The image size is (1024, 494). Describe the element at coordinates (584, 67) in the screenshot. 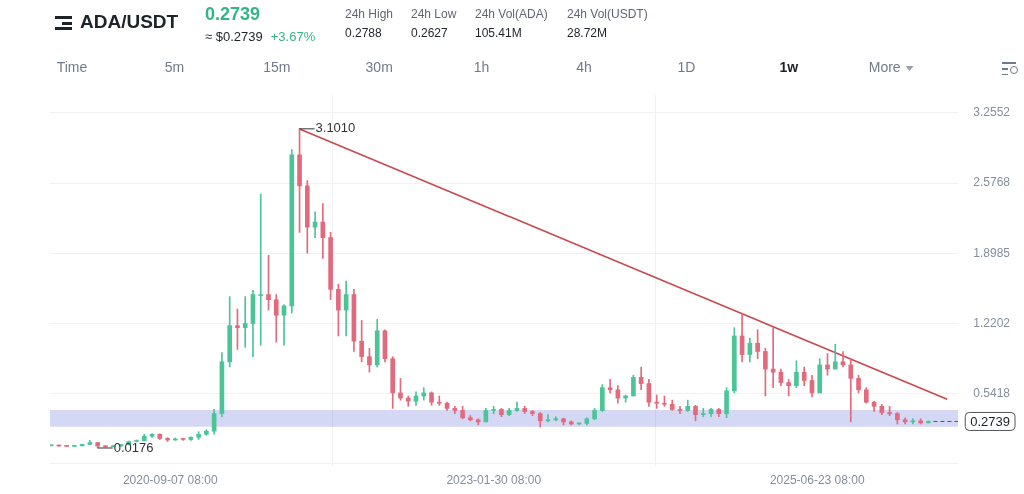

I see `text: 4h` at that location.